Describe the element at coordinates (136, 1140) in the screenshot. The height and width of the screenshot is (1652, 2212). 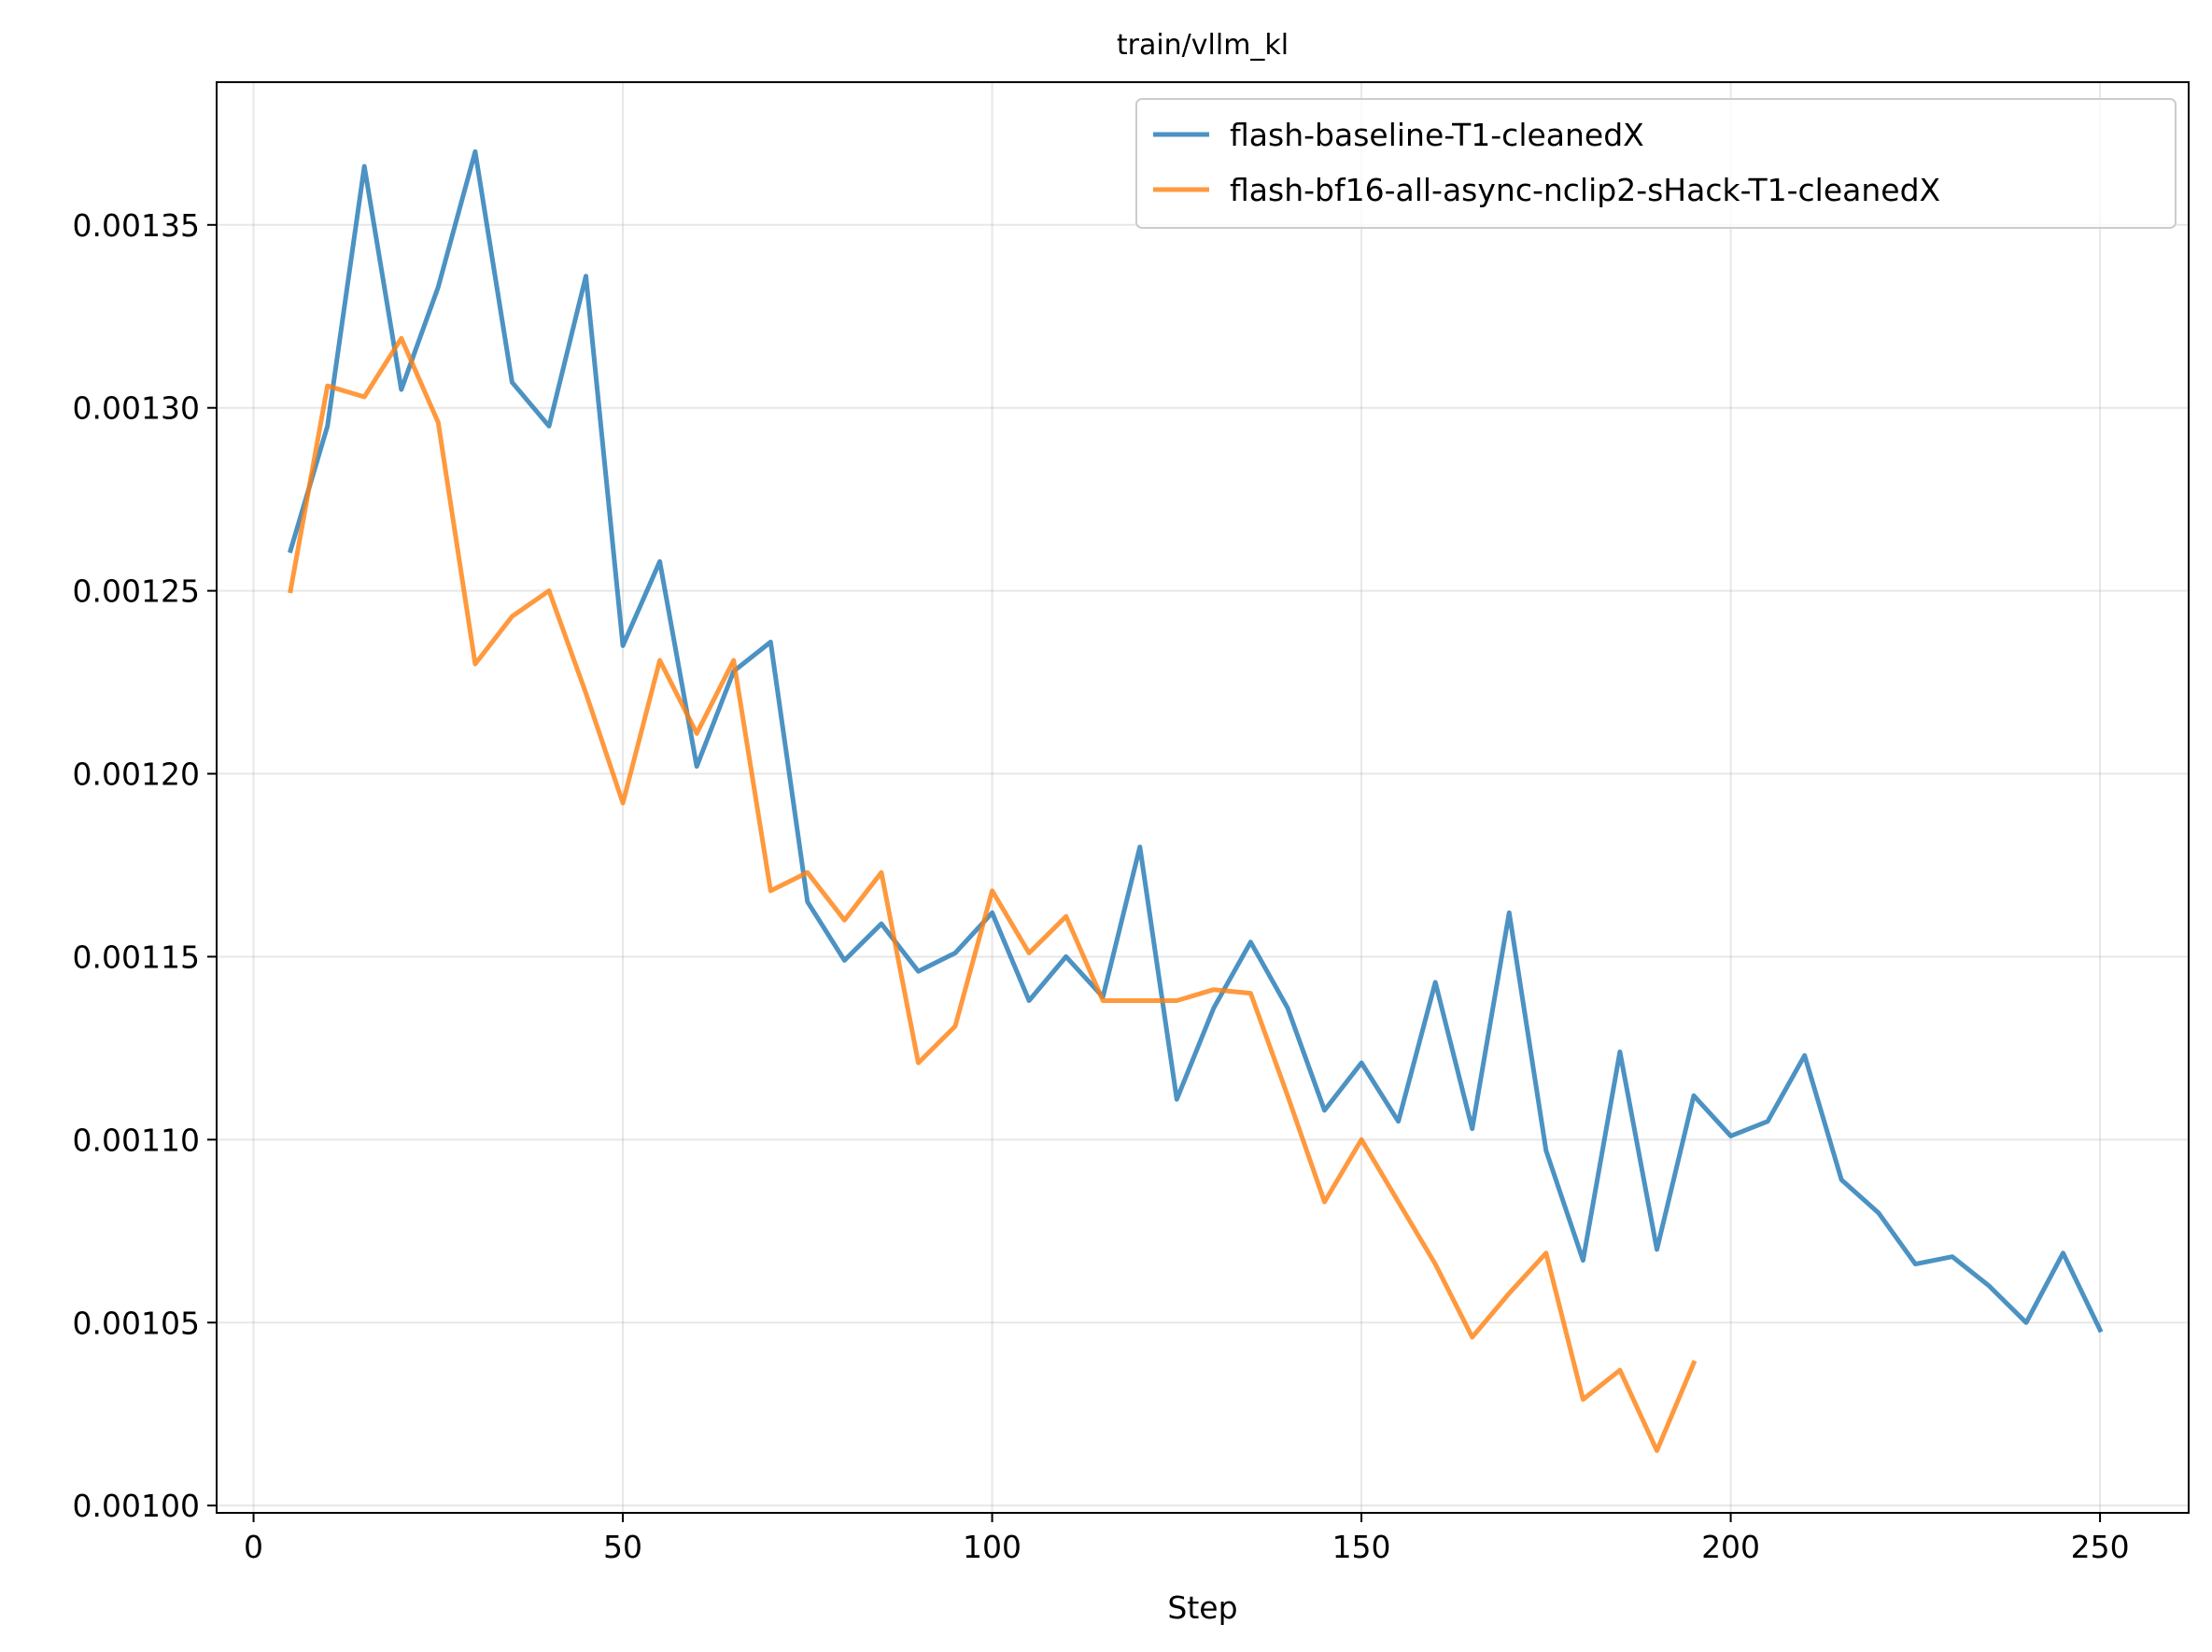
I see `y-tick-label: 0.00110` at that location.